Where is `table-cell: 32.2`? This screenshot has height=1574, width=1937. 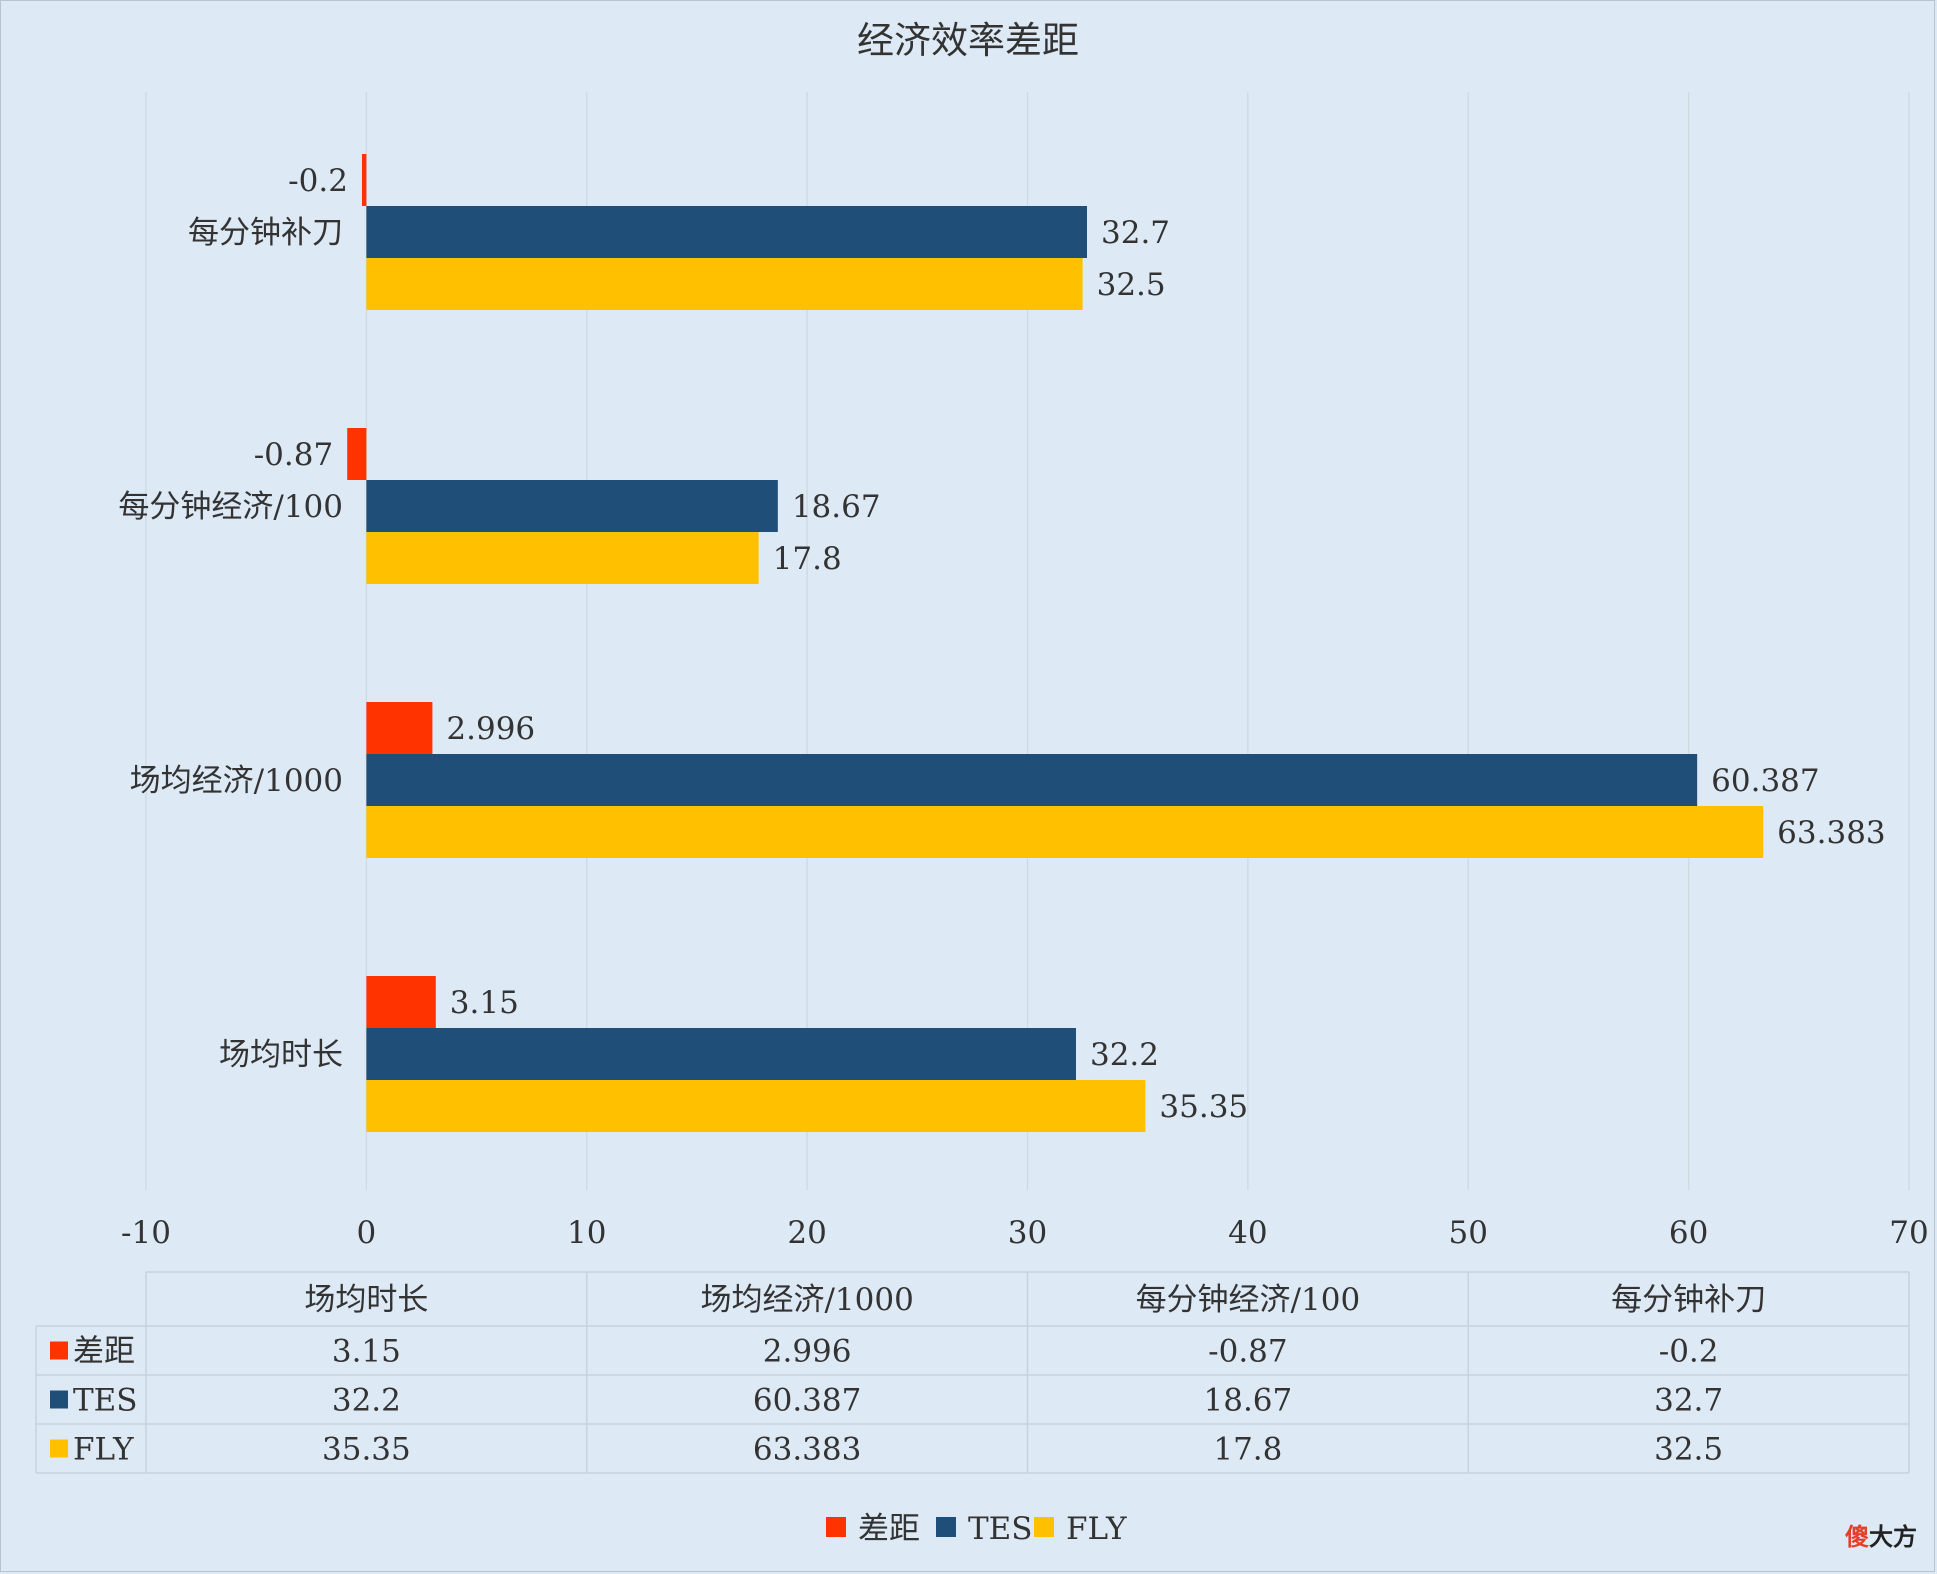 table-cell: 32.2 is located at coordinates (366, 1401).